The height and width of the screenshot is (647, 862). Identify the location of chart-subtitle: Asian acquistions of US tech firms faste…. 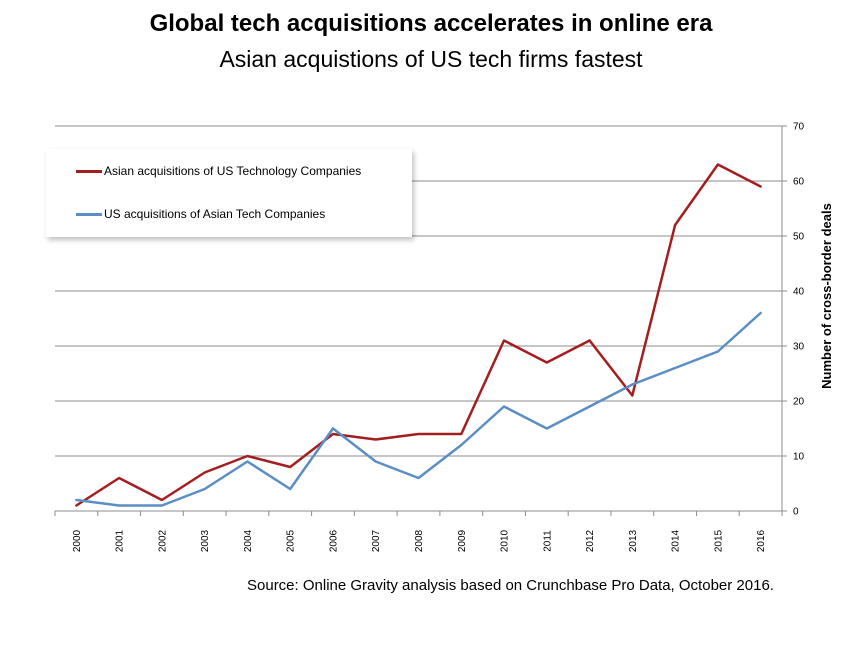
(431, 59).